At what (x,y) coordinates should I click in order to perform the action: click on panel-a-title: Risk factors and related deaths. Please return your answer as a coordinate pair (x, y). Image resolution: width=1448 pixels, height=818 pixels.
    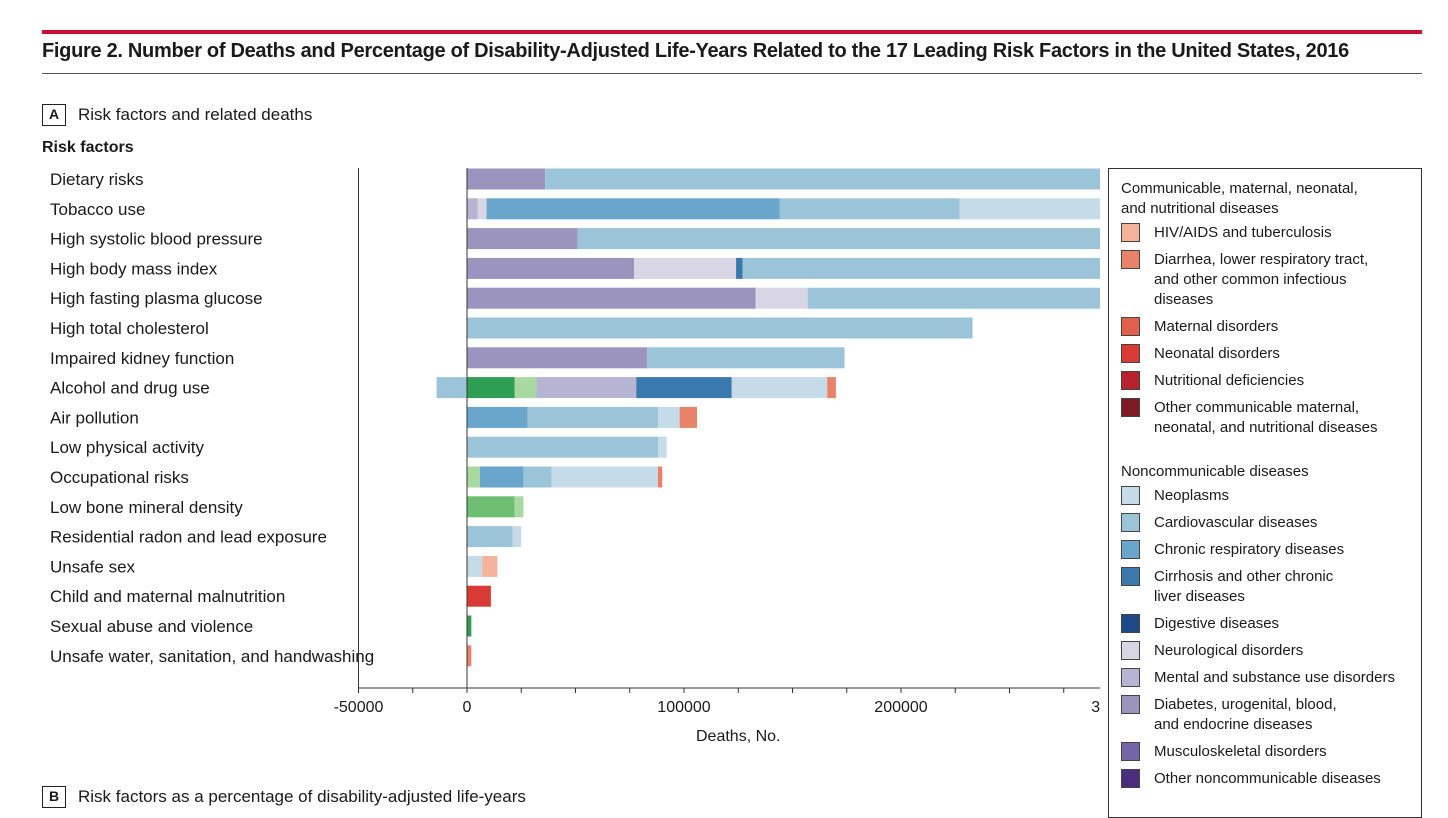
    Looking at the image, I should click on (195, 114).